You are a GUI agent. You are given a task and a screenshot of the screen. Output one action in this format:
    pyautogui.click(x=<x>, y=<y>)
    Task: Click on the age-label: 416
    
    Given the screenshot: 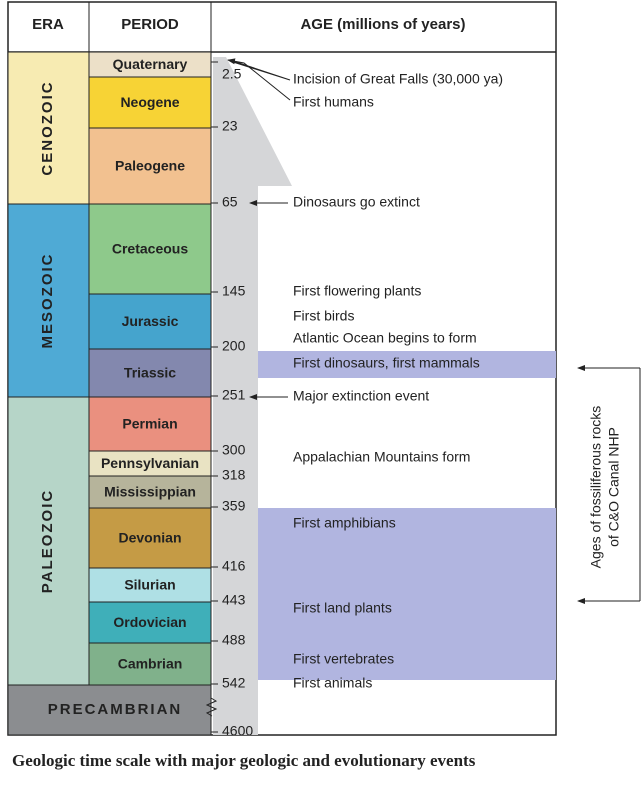 What is the action you would take?
    pyautogui.click(x=234, y=566)
    